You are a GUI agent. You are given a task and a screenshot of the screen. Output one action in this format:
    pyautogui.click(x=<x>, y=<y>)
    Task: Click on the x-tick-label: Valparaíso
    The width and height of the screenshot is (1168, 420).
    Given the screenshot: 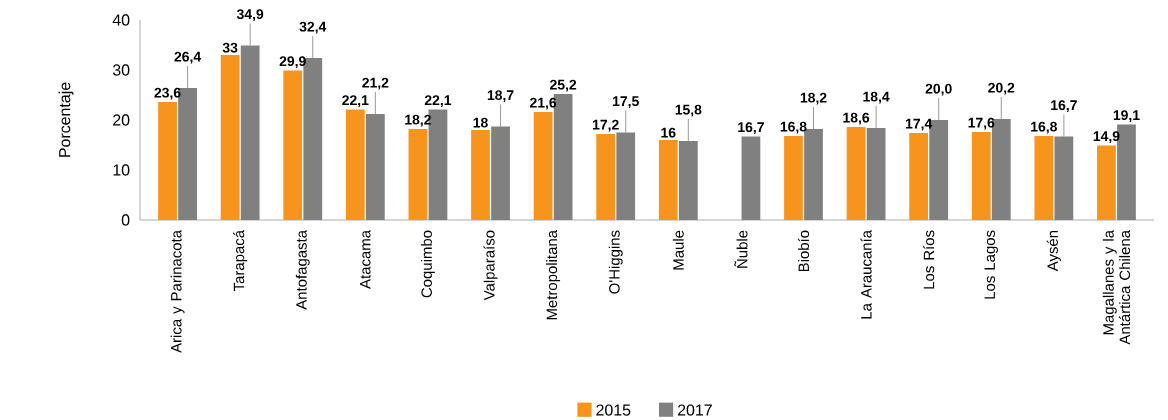 What is the action you would take?
    pyautogui.click(x=490, y=265)
    